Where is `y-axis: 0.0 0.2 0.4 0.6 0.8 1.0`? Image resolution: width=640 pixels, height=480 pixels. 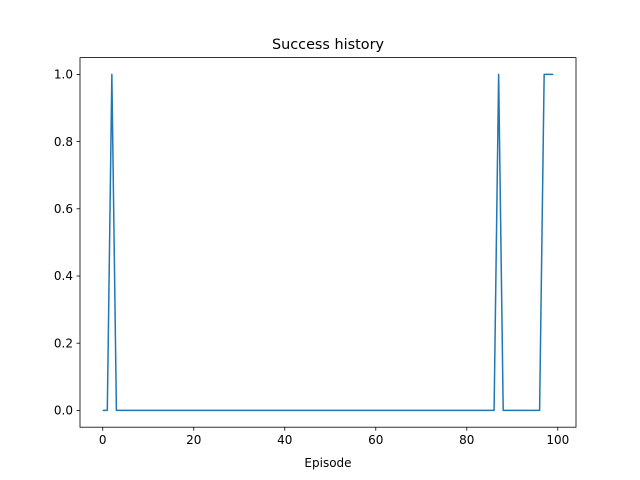 y-axis: 0.0 0.2 0.4 0.6 0.8 1.0 is located at coordinates (67, 243).